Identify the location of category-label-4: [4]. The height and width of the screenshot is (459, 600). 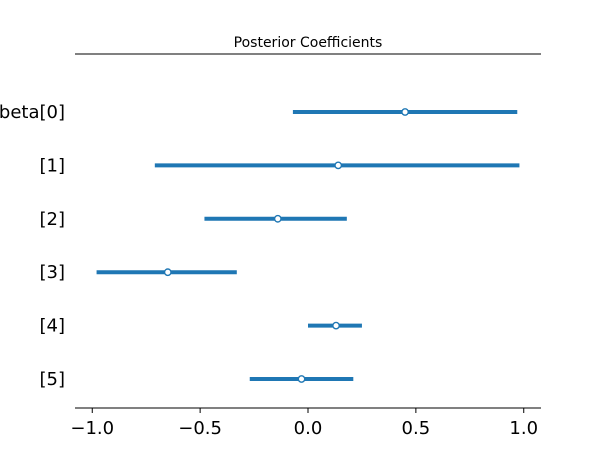
(53, 326).